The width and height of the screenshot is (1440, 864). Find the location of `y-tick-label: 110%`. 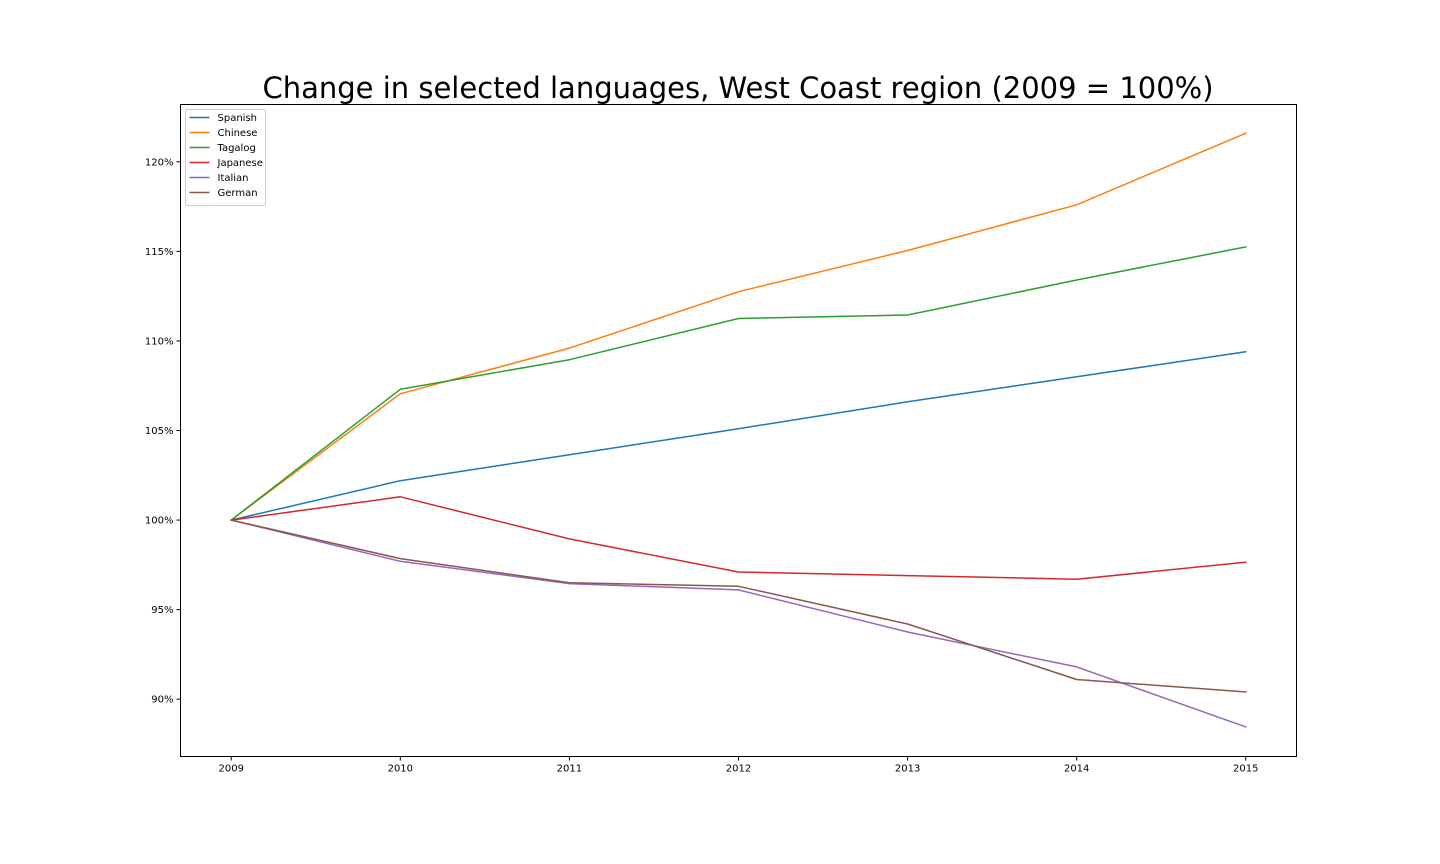

y-tick-label: 110% is located at coordinates (159, 341).